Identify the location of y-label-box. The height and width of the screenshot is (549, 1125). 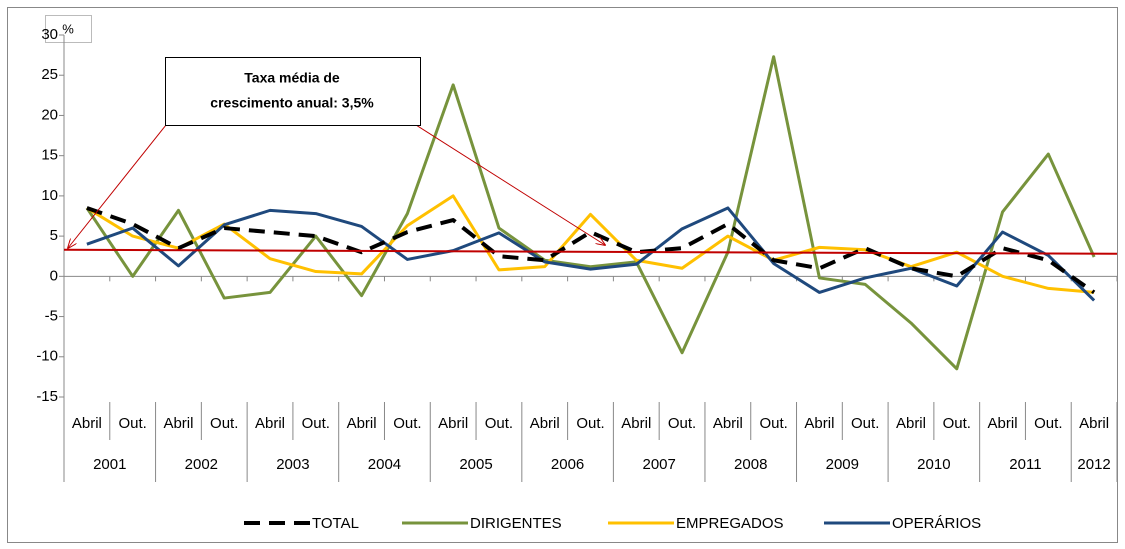
(68, 29).